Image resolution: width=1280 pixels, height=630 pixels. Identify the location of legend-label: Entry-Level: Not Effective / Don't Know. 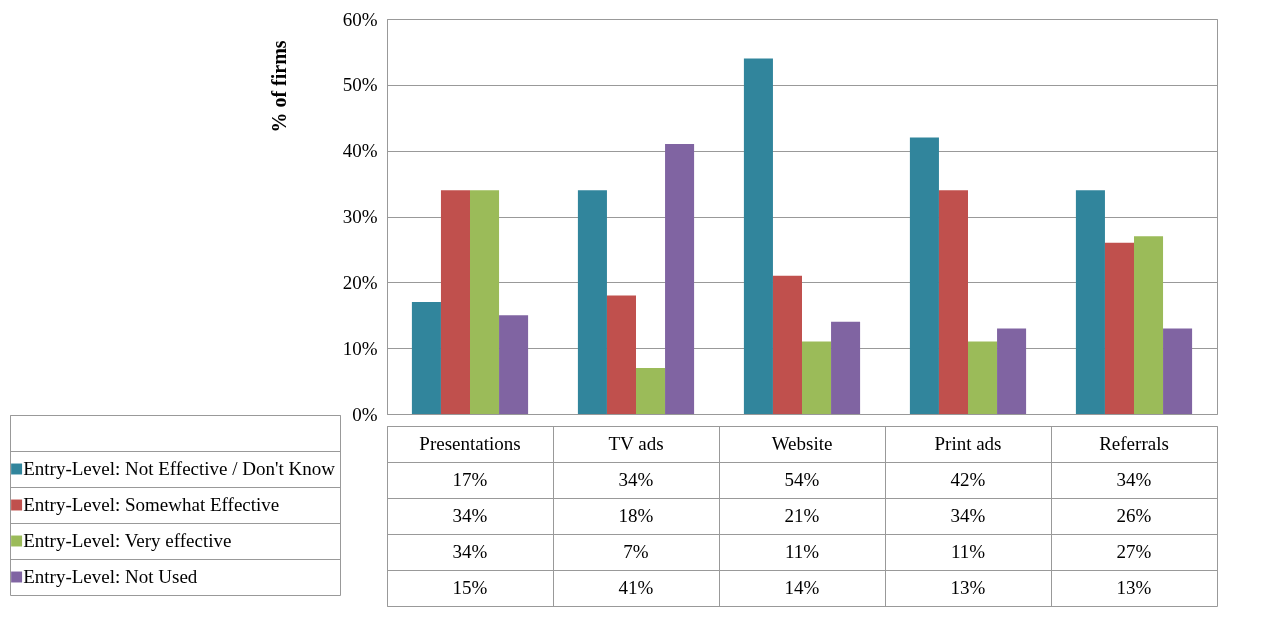
(179, 468).